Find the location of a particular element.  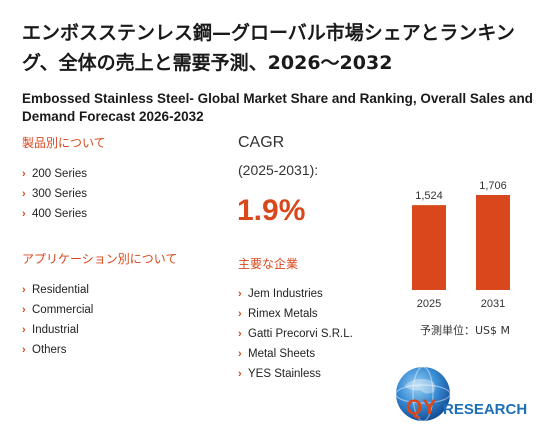

bar-value-label: 1,706 is located at coordinates (493, 186).